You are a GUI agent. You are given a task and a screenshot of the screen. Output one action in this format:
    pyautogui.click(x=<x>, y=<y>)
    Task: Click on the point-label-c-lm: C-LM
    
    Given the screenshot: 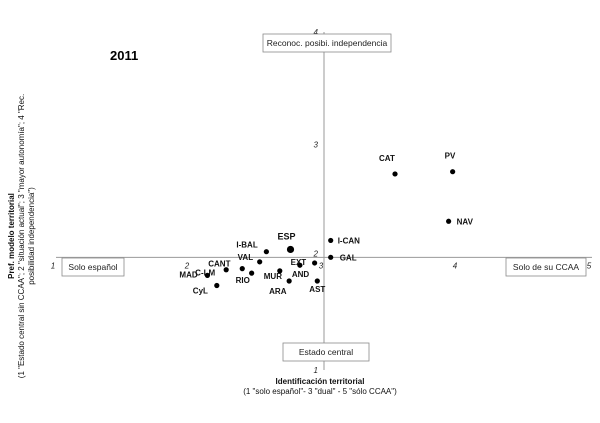 What is the action you would take?
    pyautogui.click(x=205, y=273)
    